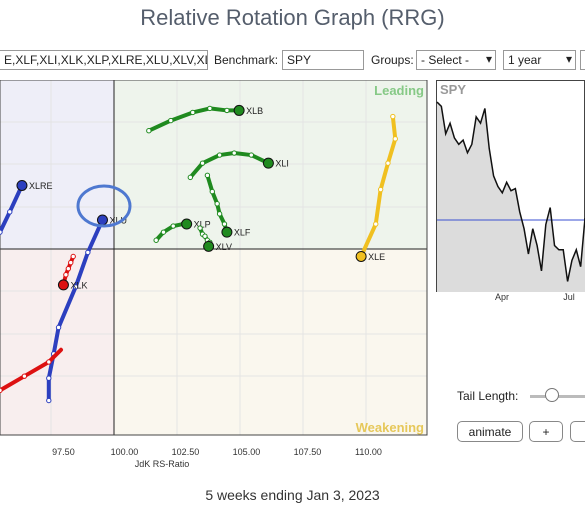 The height and width of the screenshot is (506, 585). I want to click on benchmark-label: Benchmark:, so click(246, 60).